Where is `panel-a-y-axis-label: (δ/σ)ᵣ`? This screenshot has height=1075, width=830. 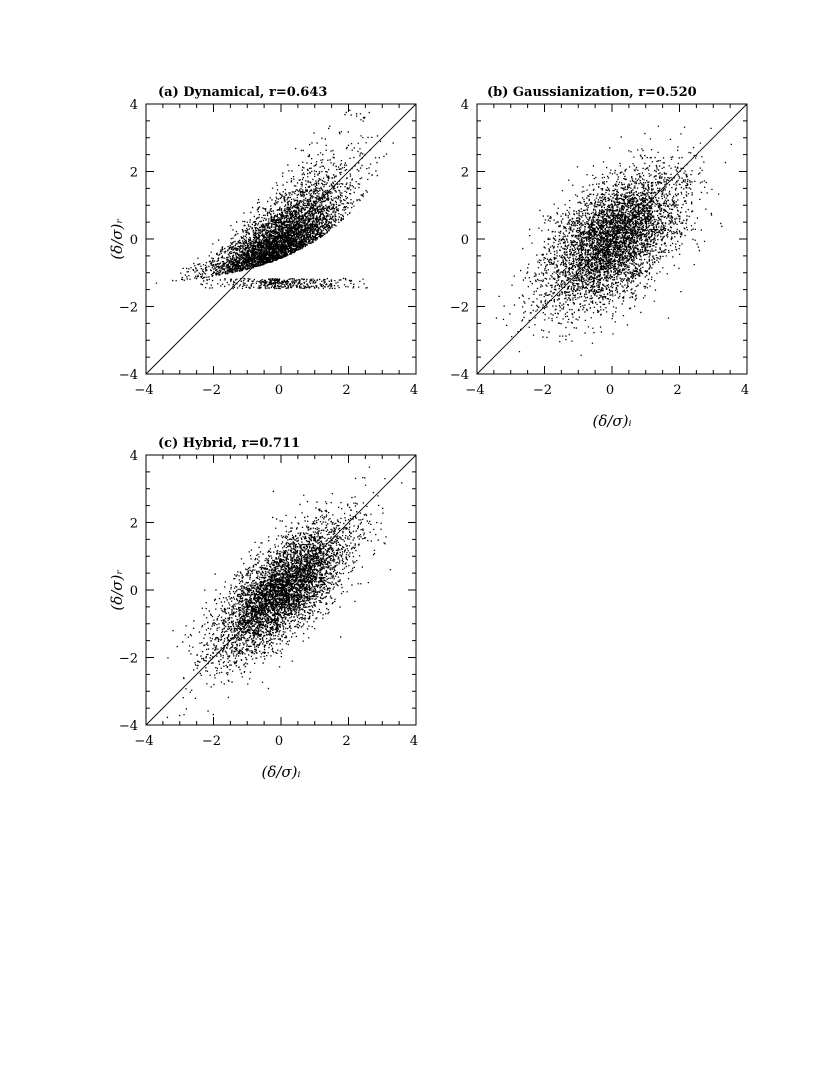 panel-a-y-axis-label: (δ/σ)ᵣ is located at coordinates (117, 238).